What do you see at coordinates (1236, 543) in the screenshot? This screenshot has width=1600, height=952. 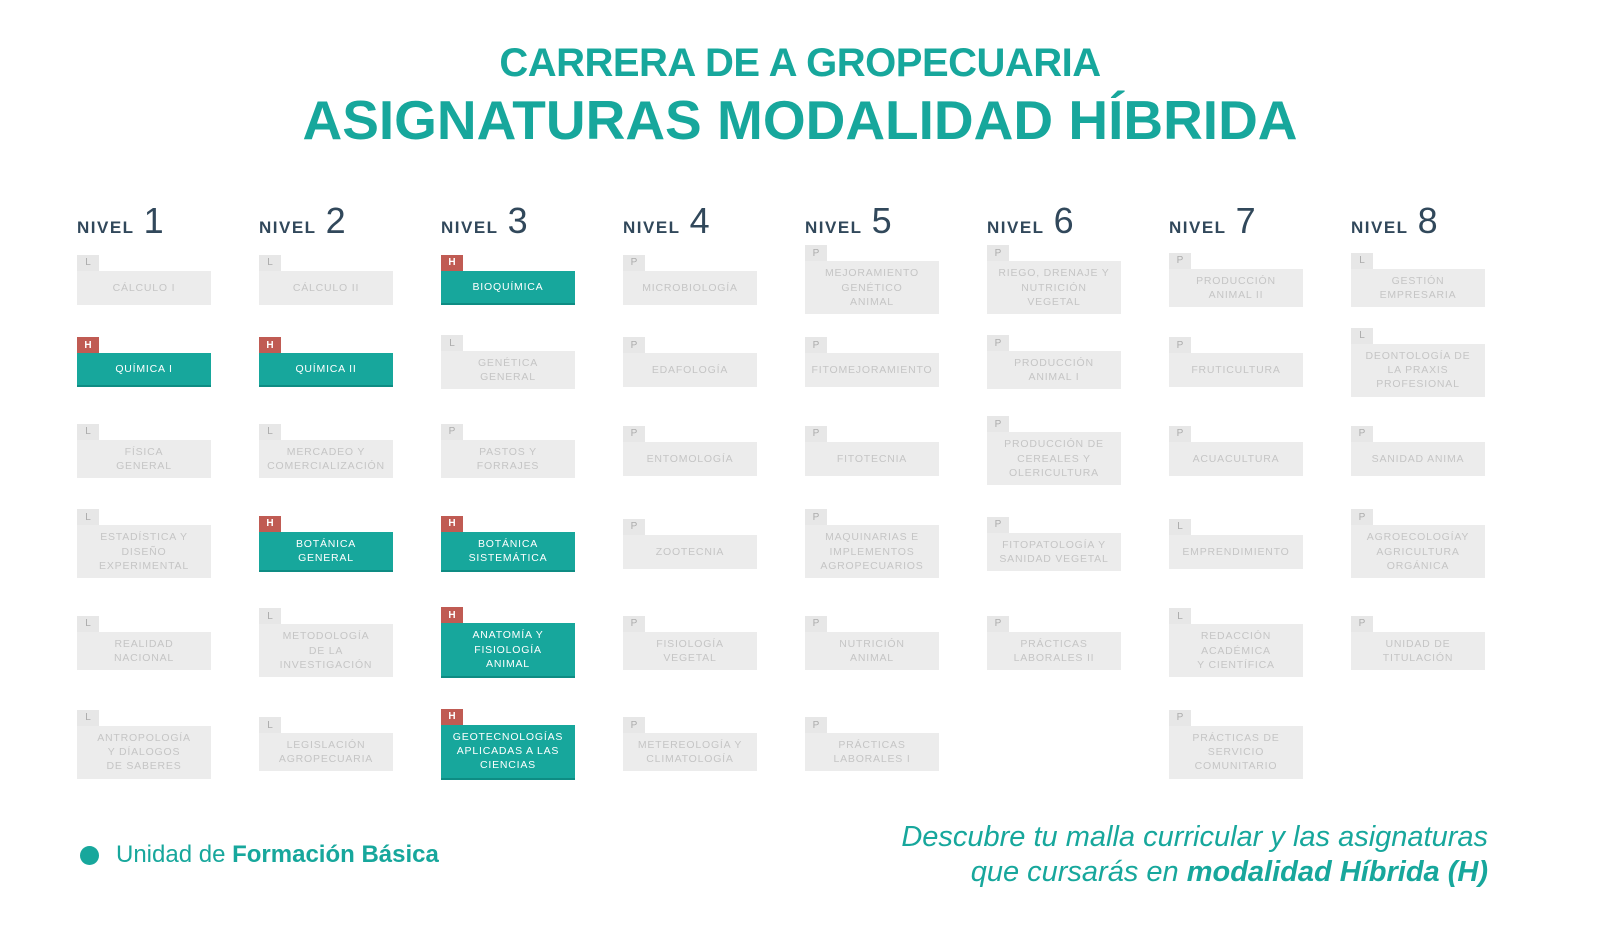 I see `course-card: L EMPRENDIMIENTO` at bounding box center [1236, 543].